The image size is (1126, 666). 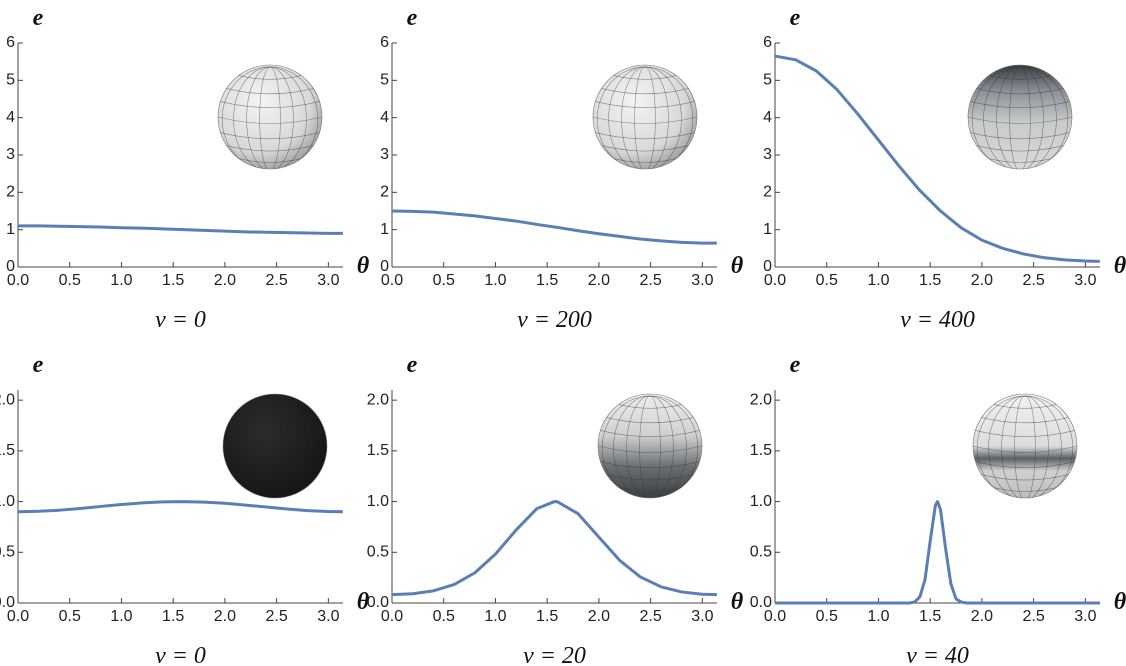 What do you see at coordinates (937, 320) in the screenshot?
I see `caption: v = 400` at bounding box center [937, 320].